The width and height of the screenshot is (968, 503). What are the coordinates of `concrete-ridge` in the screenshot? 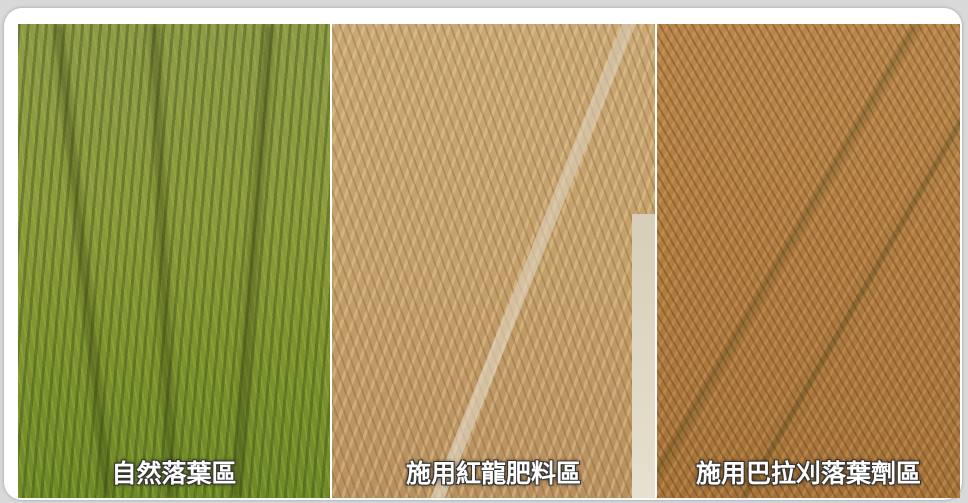 It's located at (643, 356).